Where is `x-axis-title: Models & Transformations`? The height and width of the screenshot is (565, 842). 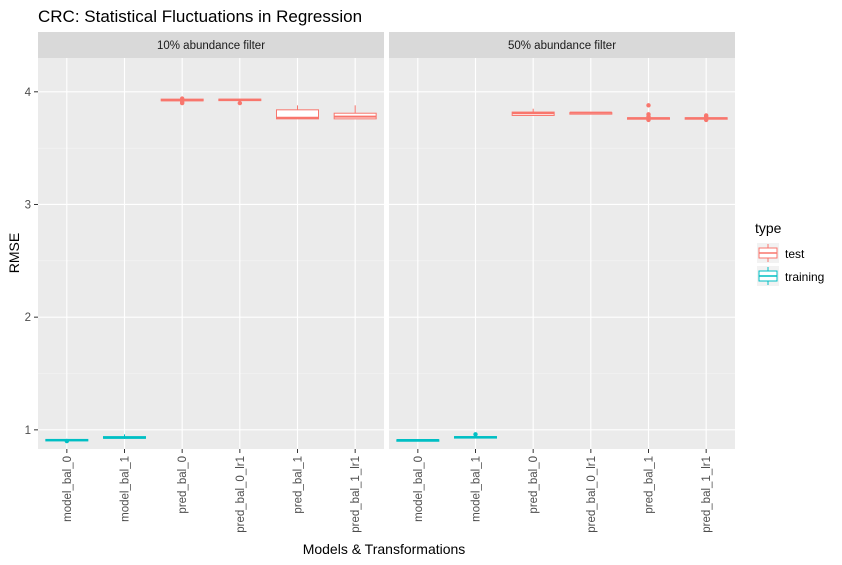
x-axis-title: Models & Transformations is located at coordinates (384, 549).